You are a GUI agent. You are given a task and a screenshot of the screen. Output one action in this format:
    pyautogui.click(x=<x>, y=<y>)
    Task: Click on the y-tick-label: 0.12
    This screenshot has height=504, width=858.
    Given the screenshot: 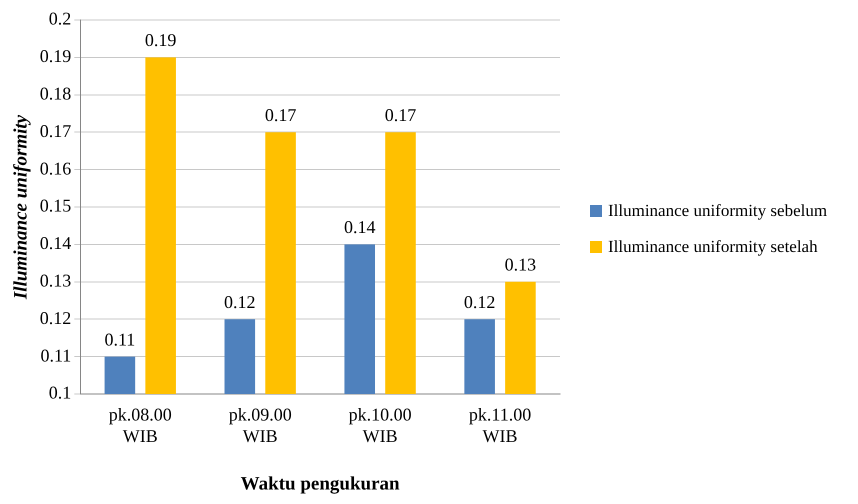 What is the action you would take?
    pyautogui.click(x=56, y=318)
    